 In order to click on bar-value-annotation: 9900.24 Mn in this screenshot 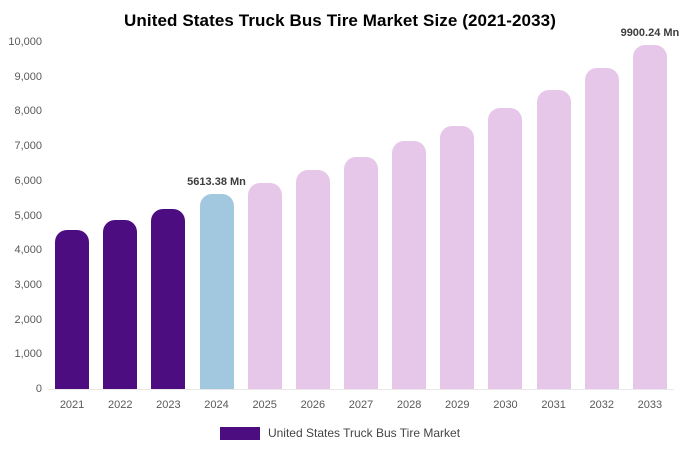, I will do `click(650, 33)`.